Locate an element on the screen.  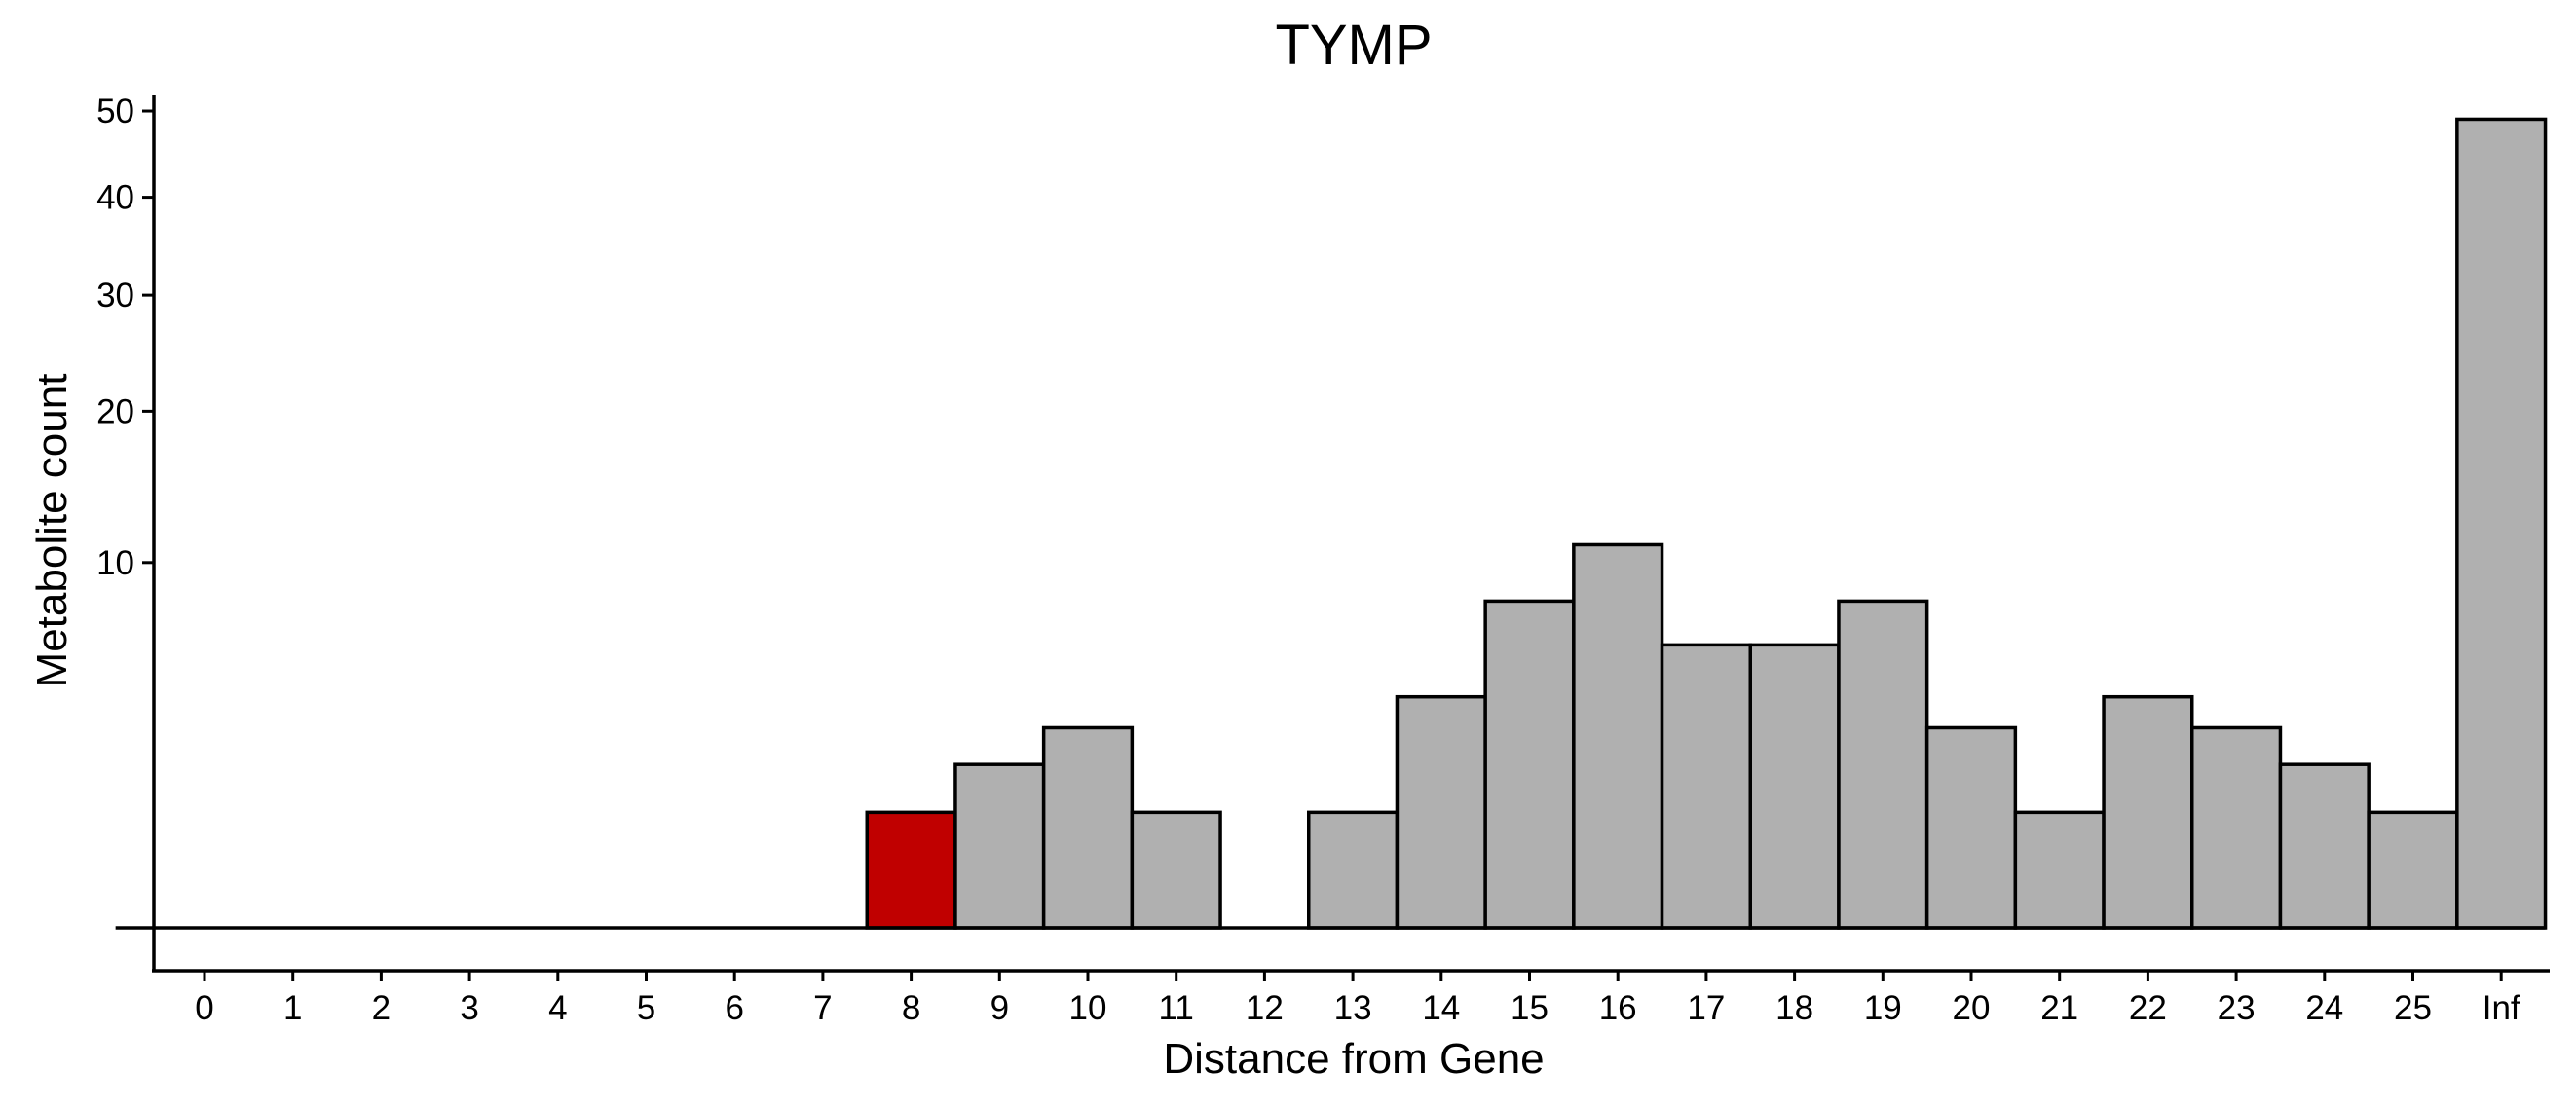
x-tick-label: 12 is located at coordinates (1265, 1008).